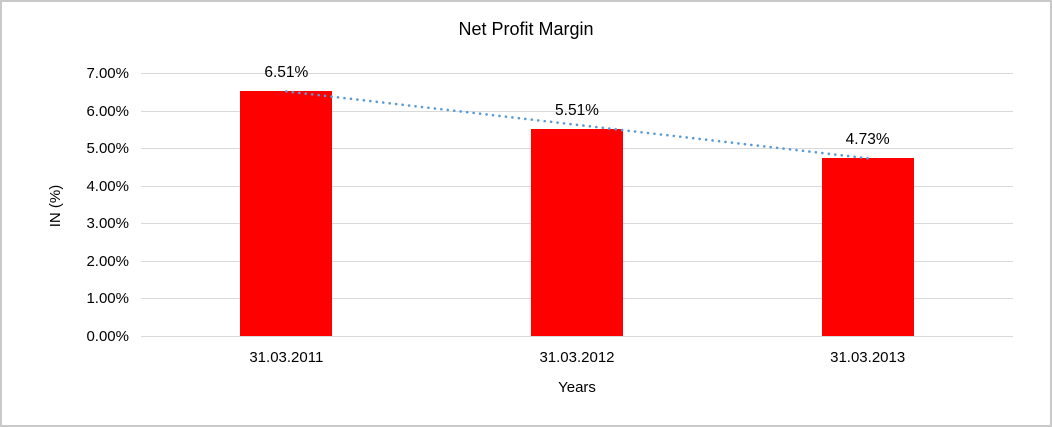 This screenshot has height=427, width=1052. What do you see at coordinates (526, 29) in the screenshot?
I see `chart-title: Net Profit Margin` at bounding box center [526, 29].